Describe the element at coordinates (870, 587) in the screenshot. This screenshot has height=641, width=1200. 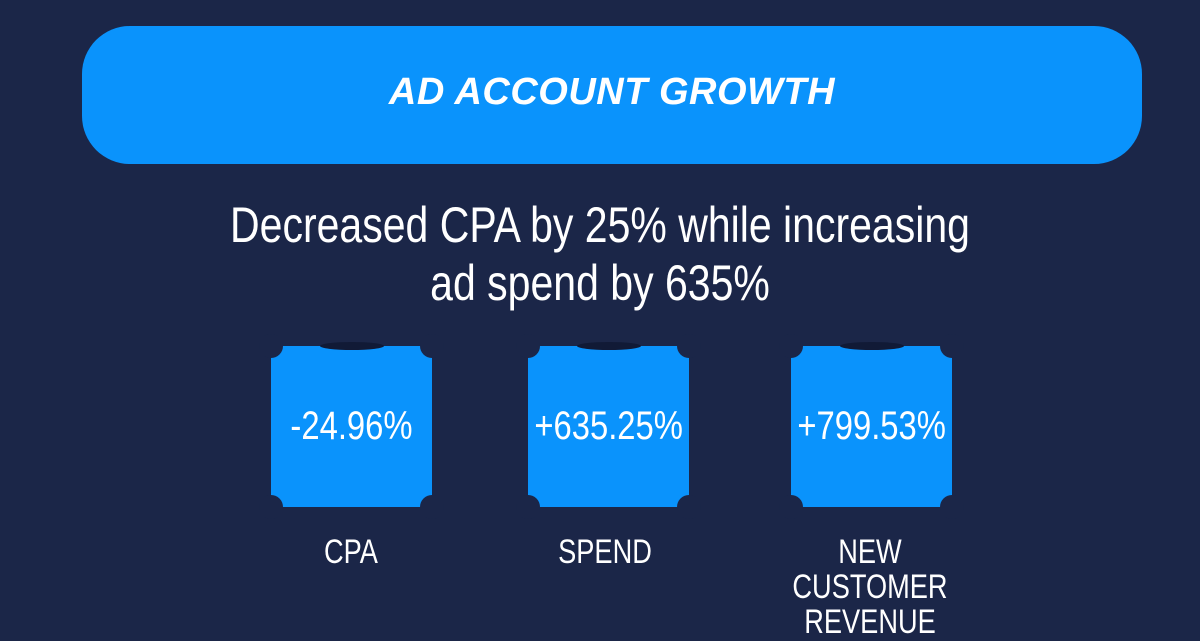
I see `metric-label-revenue: NEW CUSTOMER REVENUE` at that location.